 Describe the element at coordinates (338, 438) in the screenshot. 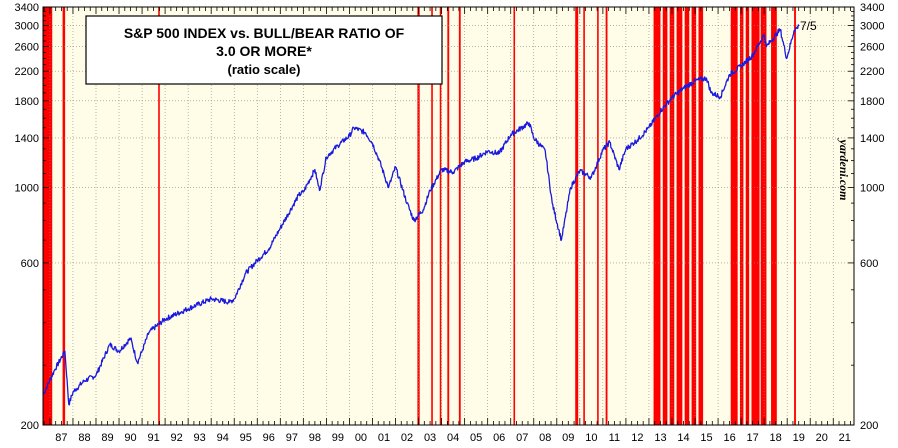

I see `x-tick-label: 99` at that location.